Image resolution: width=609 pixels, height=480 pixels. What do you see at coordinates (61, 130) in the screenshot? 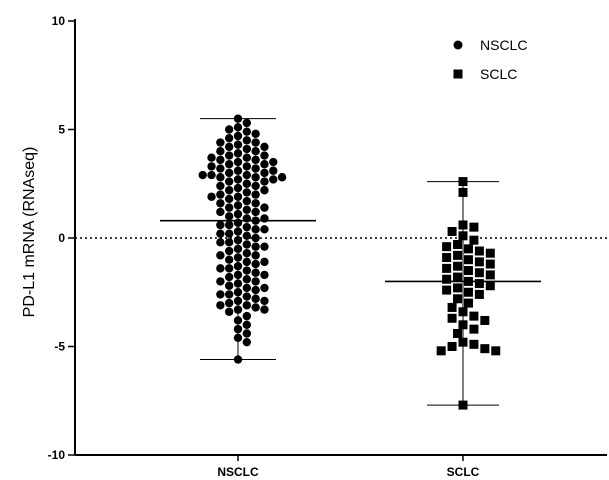
I see `y-tick-label: 5` at bounding box center [61, 130].